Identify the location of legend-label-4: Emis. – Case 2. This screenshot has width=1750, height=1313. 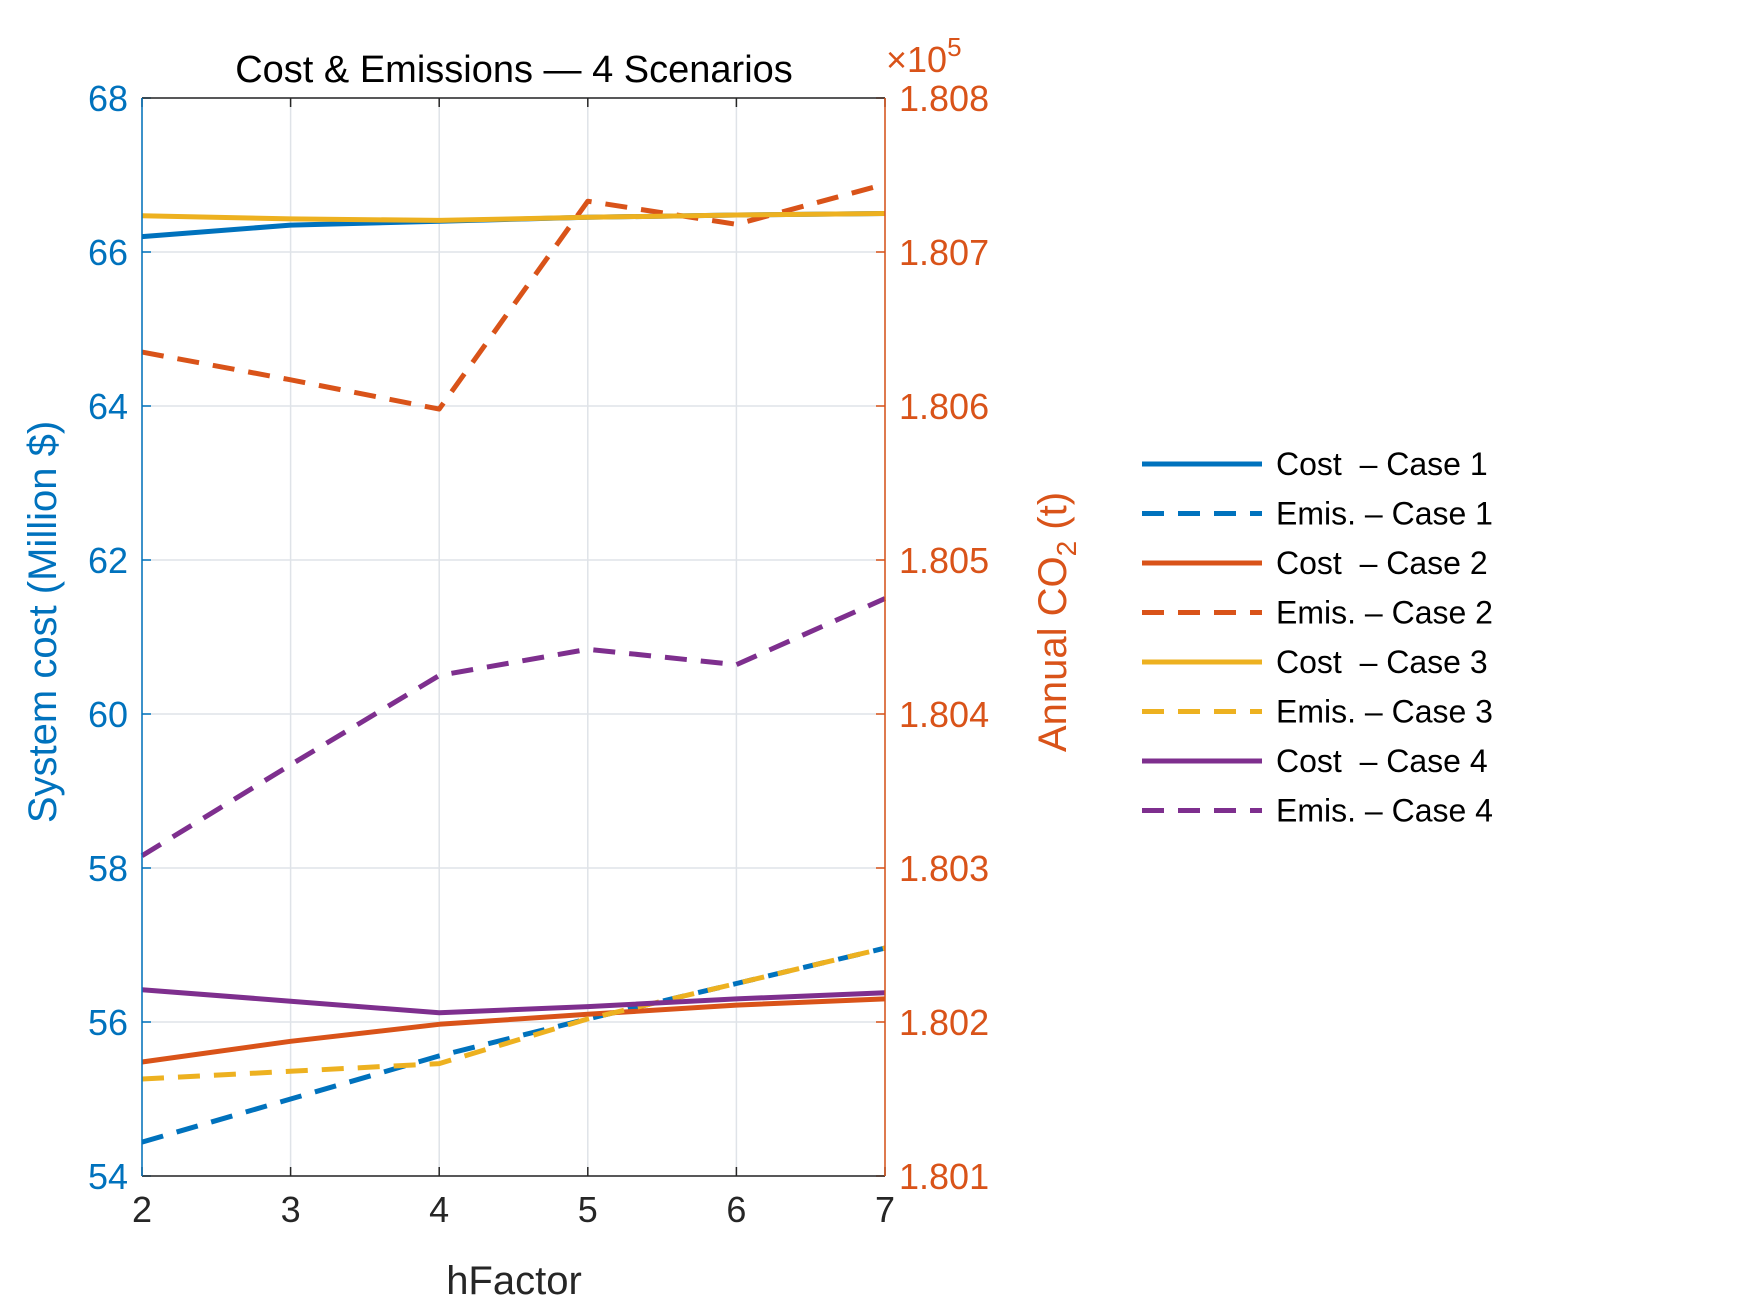
(1384, 613).